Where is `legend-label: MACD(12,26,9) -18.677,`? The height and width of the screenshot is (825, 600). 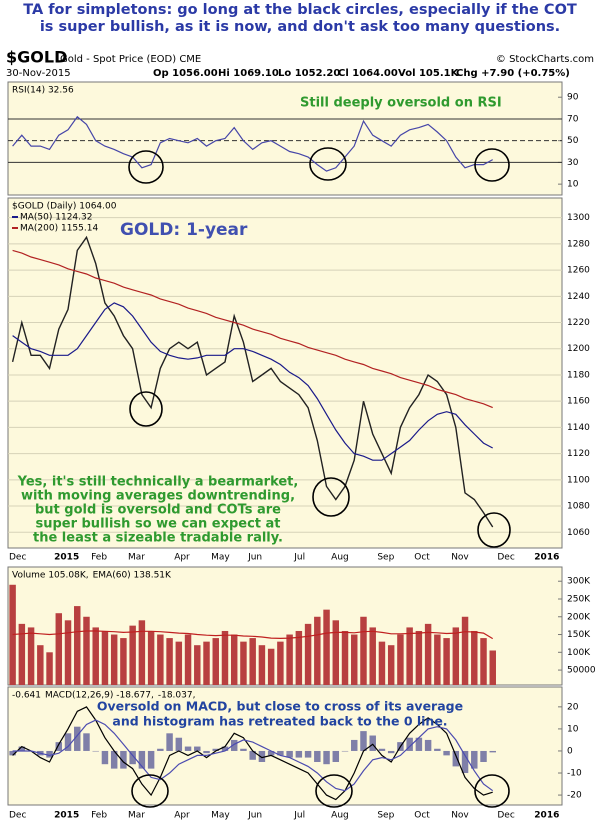
legend-label: MACD(12,26,9) -18.677, is located at coordinates (99, 696).